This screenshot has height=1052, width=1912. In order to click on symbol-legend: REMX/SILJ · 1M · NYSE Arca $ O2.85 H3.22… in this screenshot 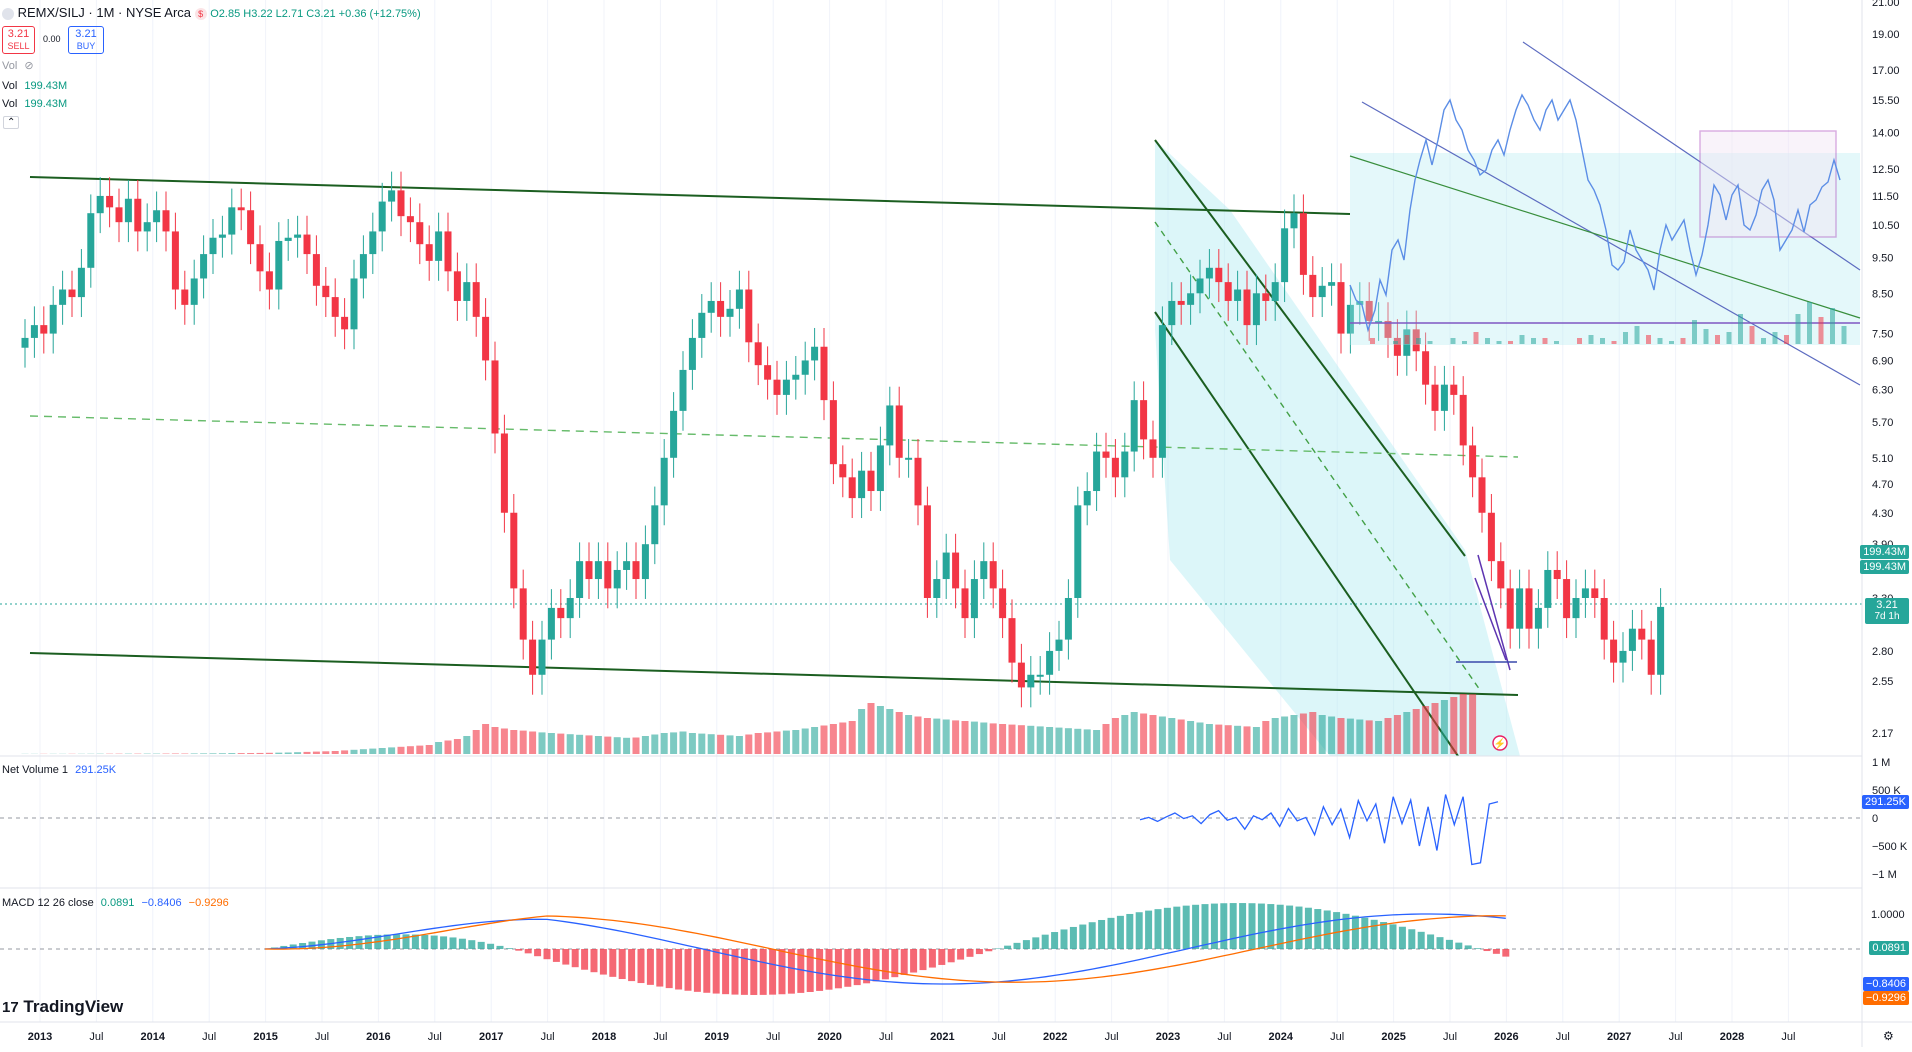, I will do `click(211, 12)`.